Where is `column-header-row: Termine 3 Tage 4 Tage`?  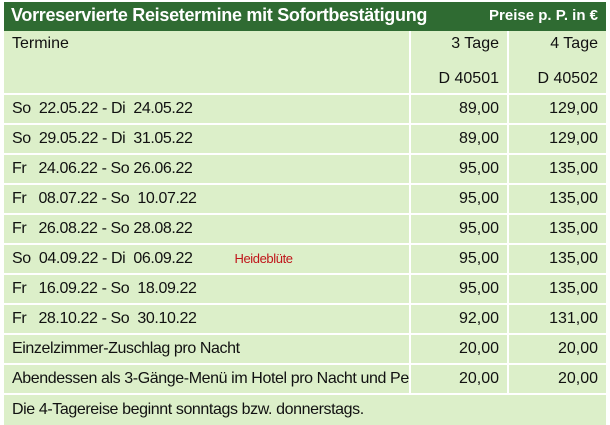
column-header-row: Termine 3 Tage 4 Tage is located at coordinates (305, 48).